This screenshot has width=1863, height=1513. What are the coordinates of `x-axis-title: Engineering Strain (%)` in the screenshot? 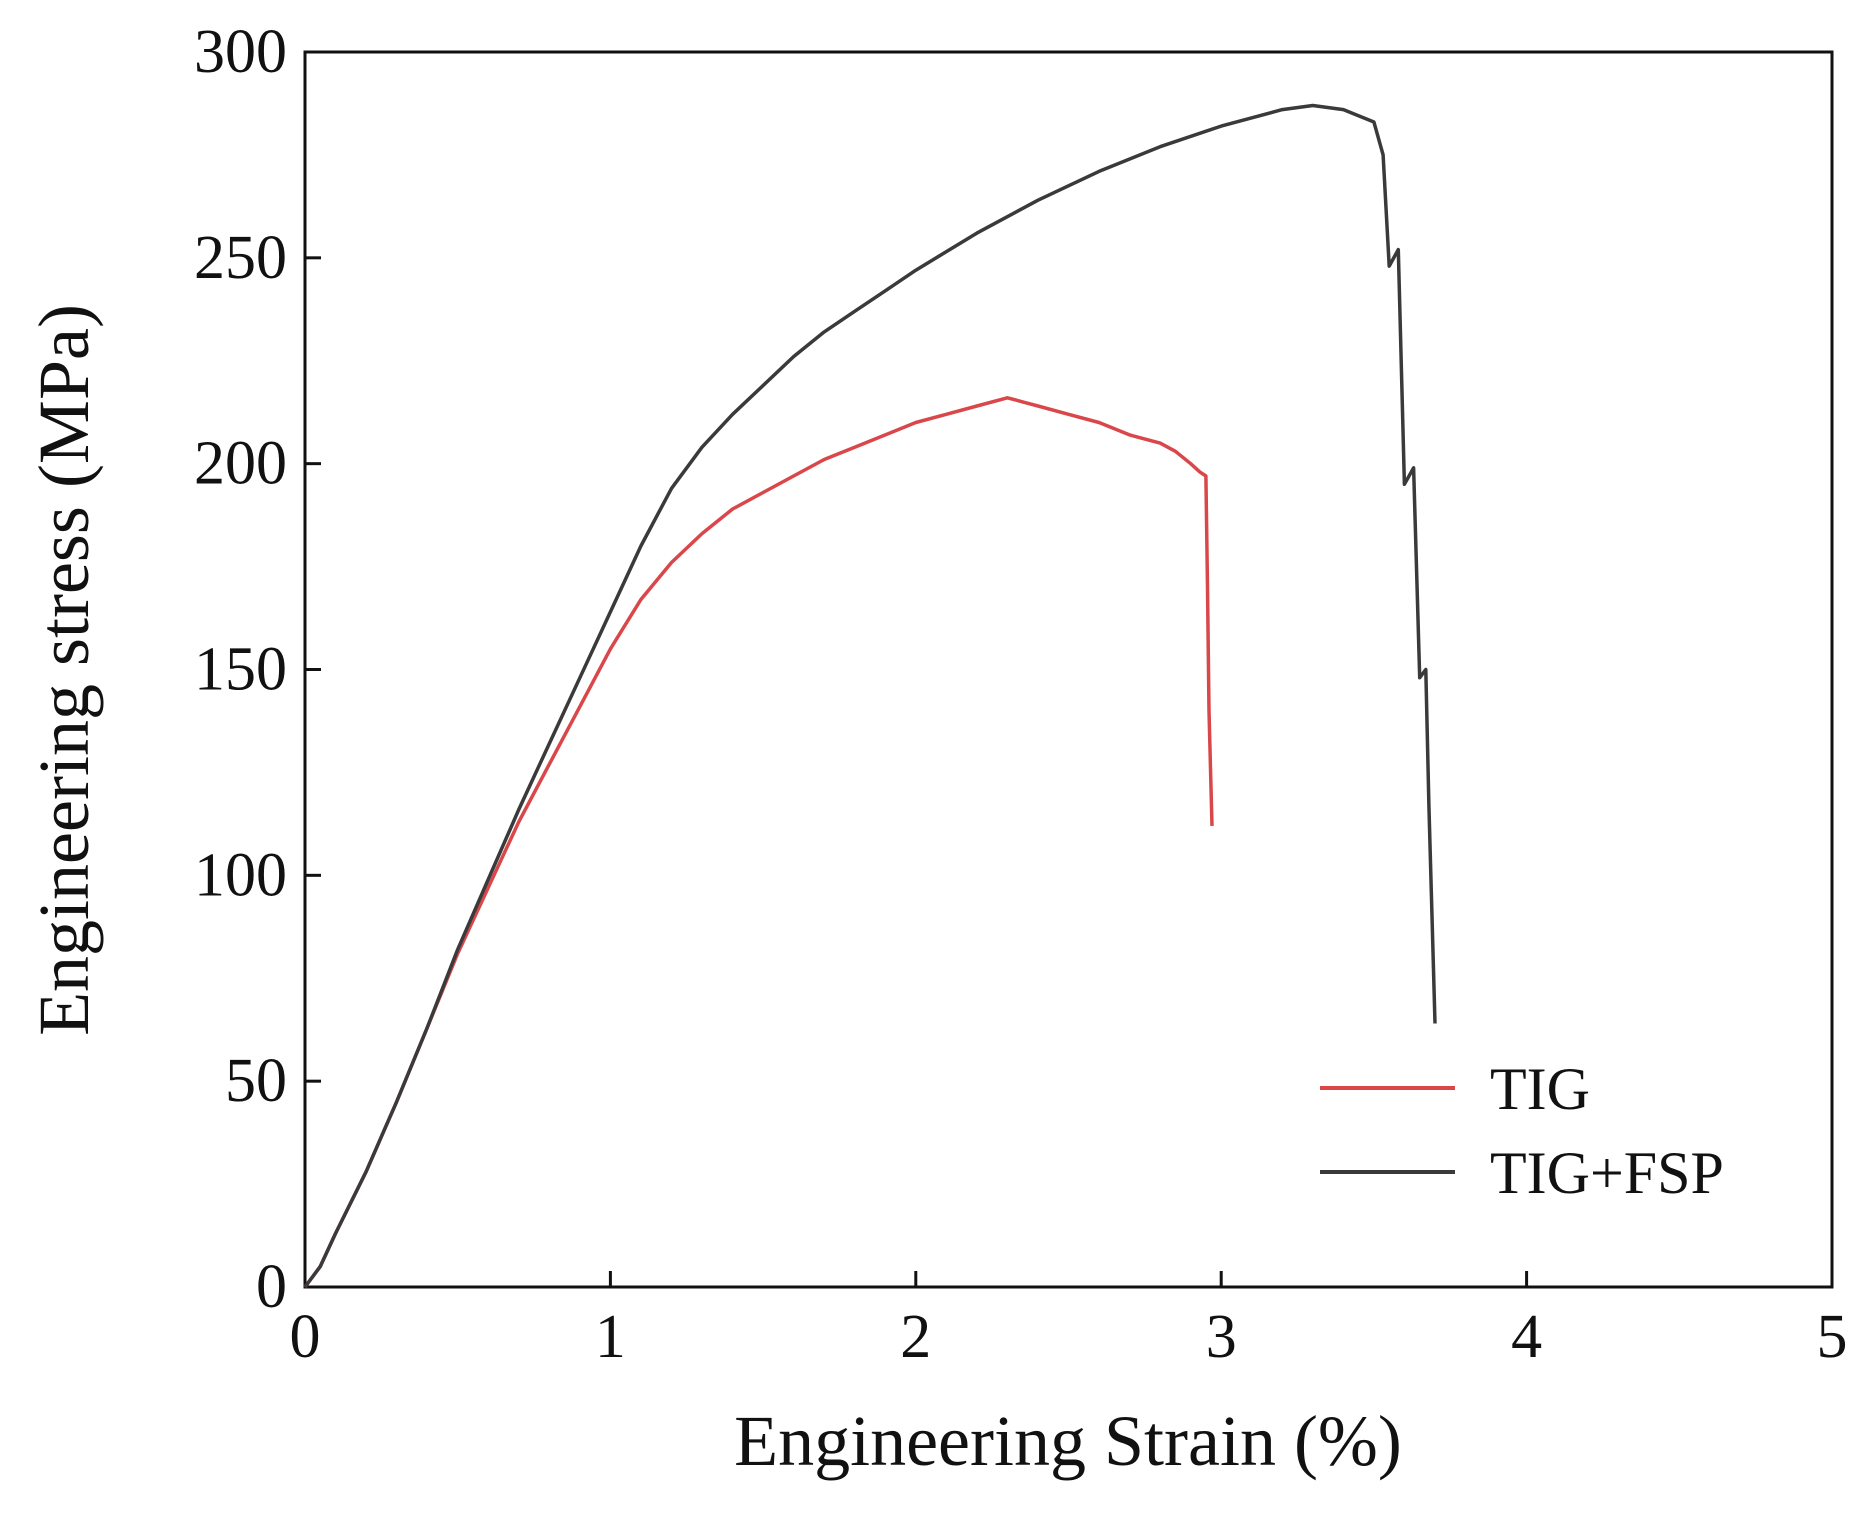 It's located at (1068, 1441).